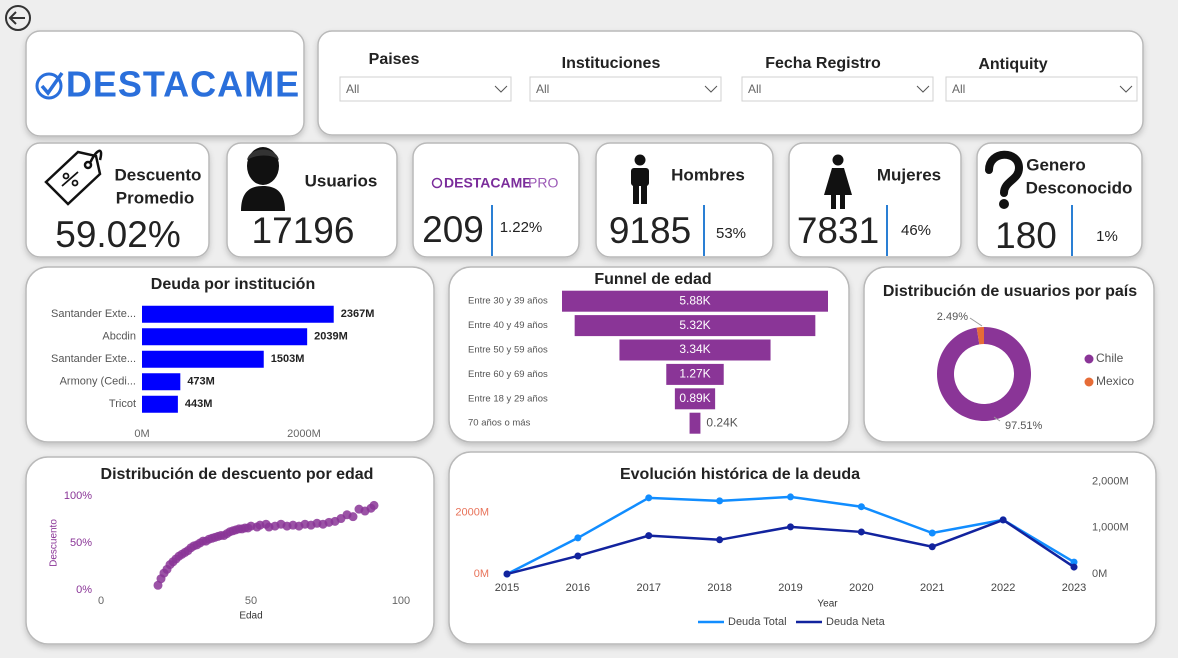  What do you see at coordinates (49, 85) in the screenshot?
I see `logo-icon` at bounding box center [49, 85].